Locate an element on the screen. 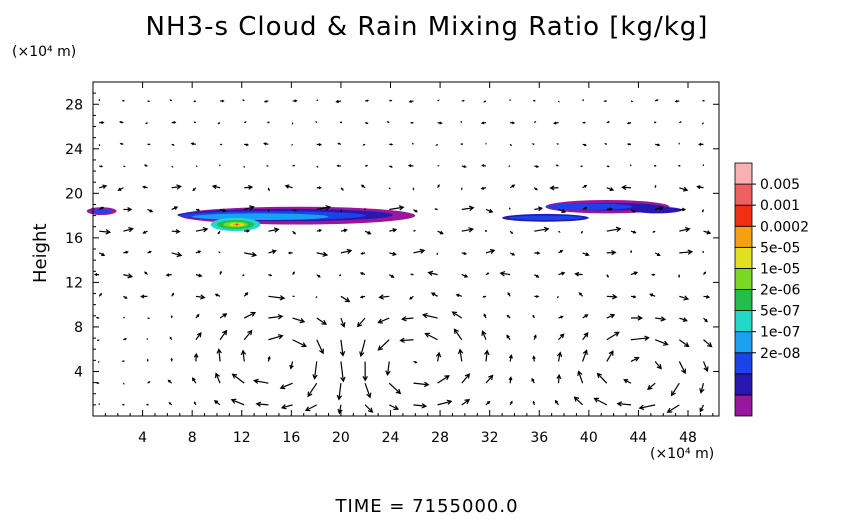 Image resolution: width=854 pixels, height=519 pixels. y-tick-label: 24 is located at coordinates (74, 150).